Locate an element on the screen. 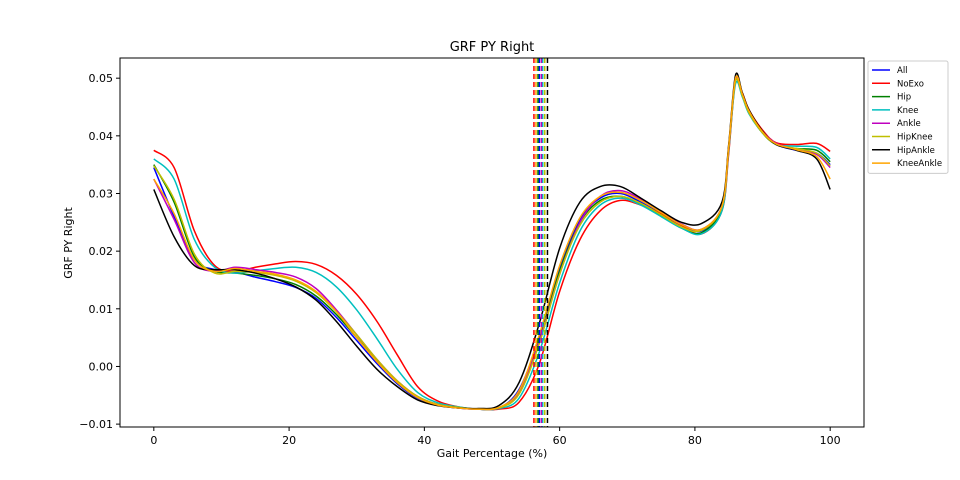 This screenshot has height=480, width=960. legend-label-knee: Knee is located at coordinates (907, 111).